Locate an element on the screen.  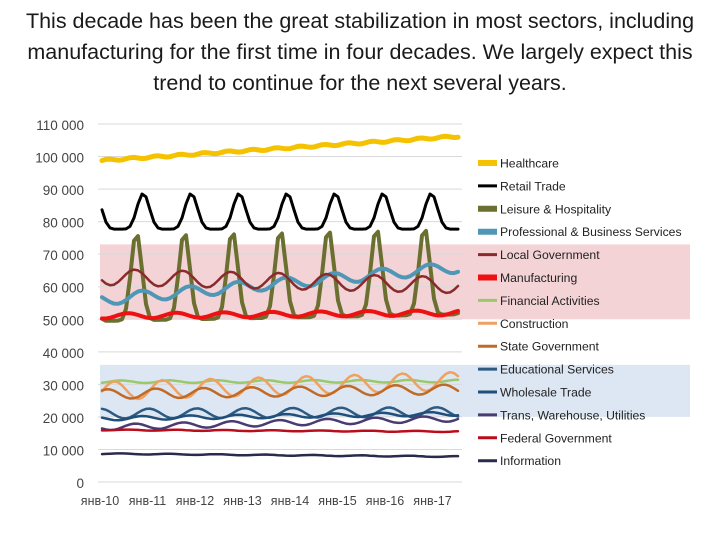
legend-label: Healthcare is located at coordinates (529, 164).